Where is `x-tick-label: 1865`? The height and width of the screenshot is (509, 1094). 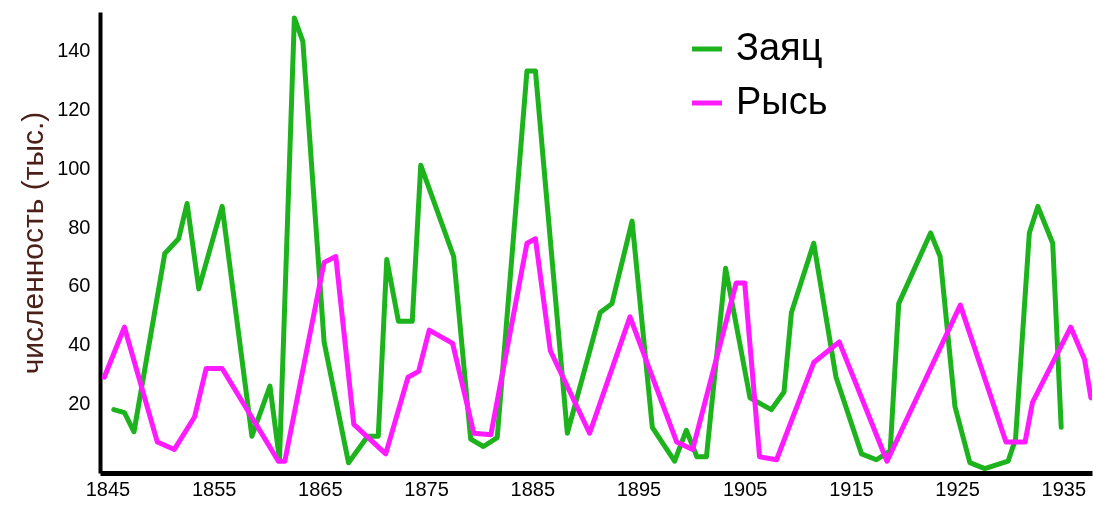 x-tick-label: 1865 is located at coordinates (320, 488).